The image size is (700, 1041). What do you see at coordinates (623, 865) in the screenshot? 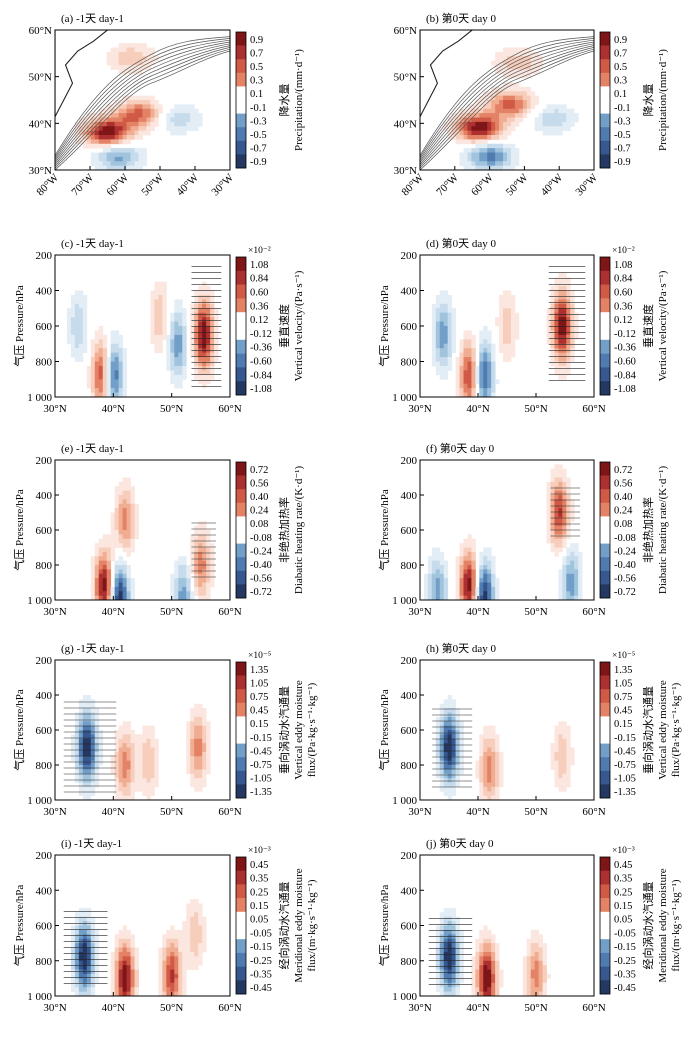
I see `colorbar-tick-label: 0.45` at bounding box center [623, 865].